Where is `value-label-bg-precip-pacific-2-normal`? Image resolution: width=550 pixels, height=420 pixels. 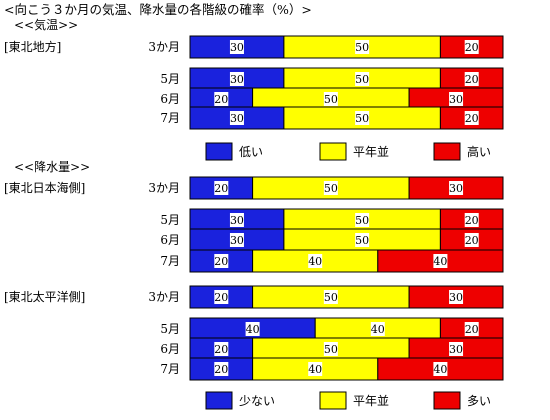
value-label-bg-precip-pacific-2-normal is located at coordinates (330, 349).